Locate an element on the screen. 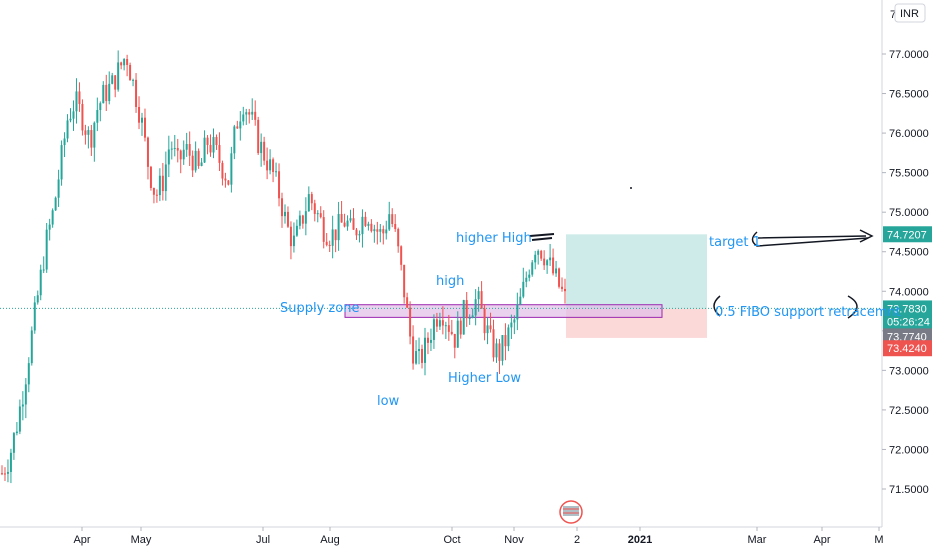 This screenshot has height=550, width=932. x-tick-label: Oct is located at coordinates (451, 540).